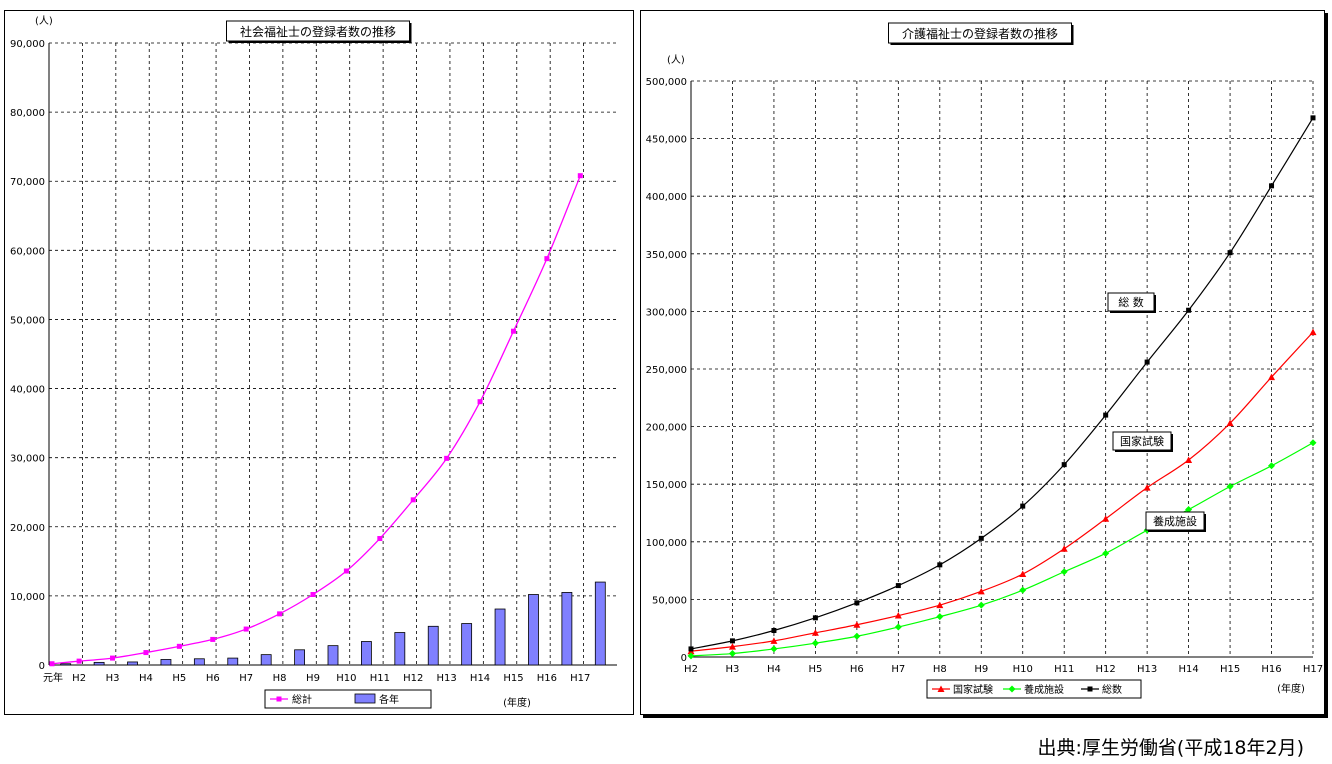 Image resolution: width=1332 pixels, height=764 pixels. I want to click on y-tick-label: 70,000, so click(27, 182).